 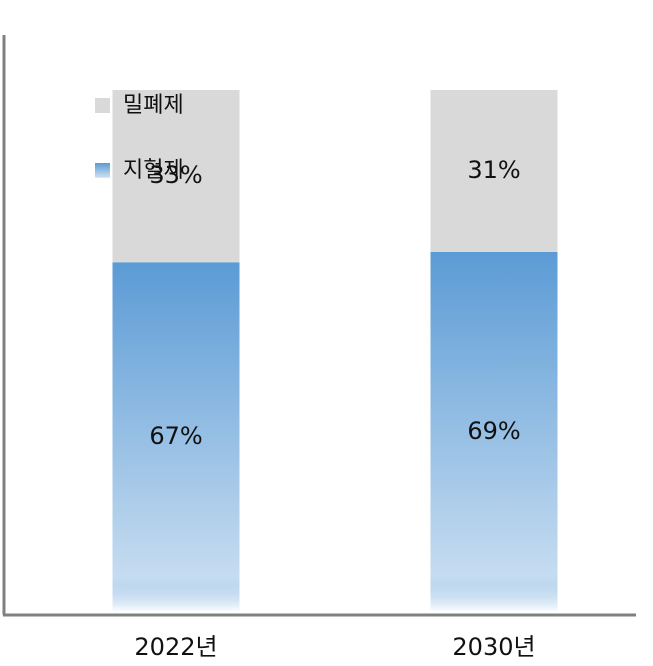 I want to click on data-value: 33, so click(x=164, y=175).